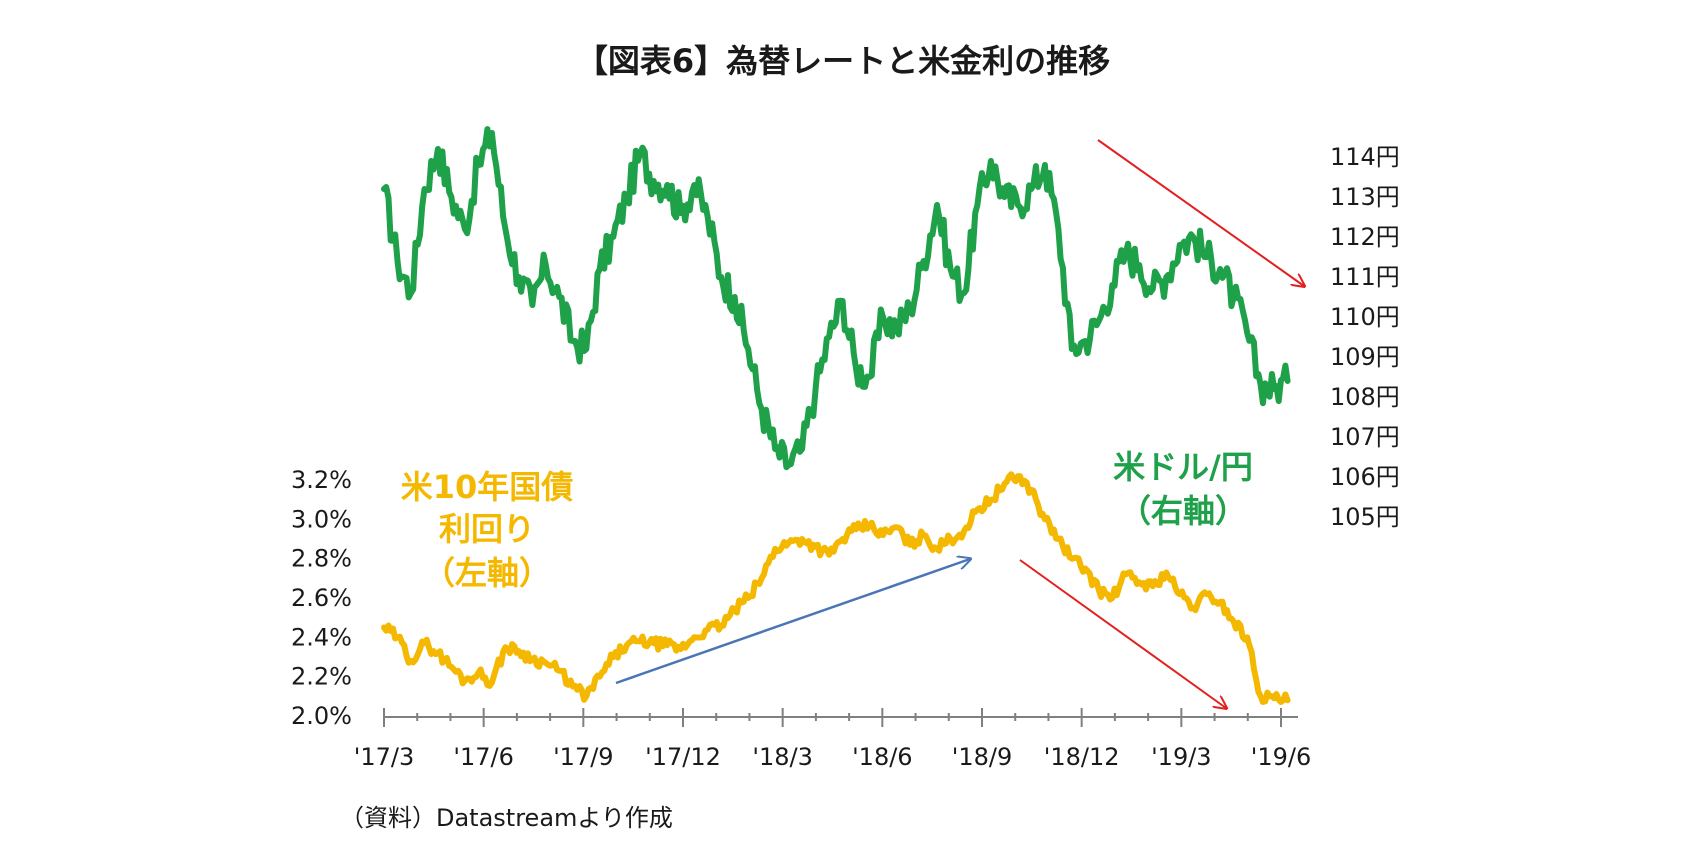  What do you see at coordinates (1281, 757) in the screenshot?
I see `x-tick-label: '19/6` at bounding box center [1281, 757].